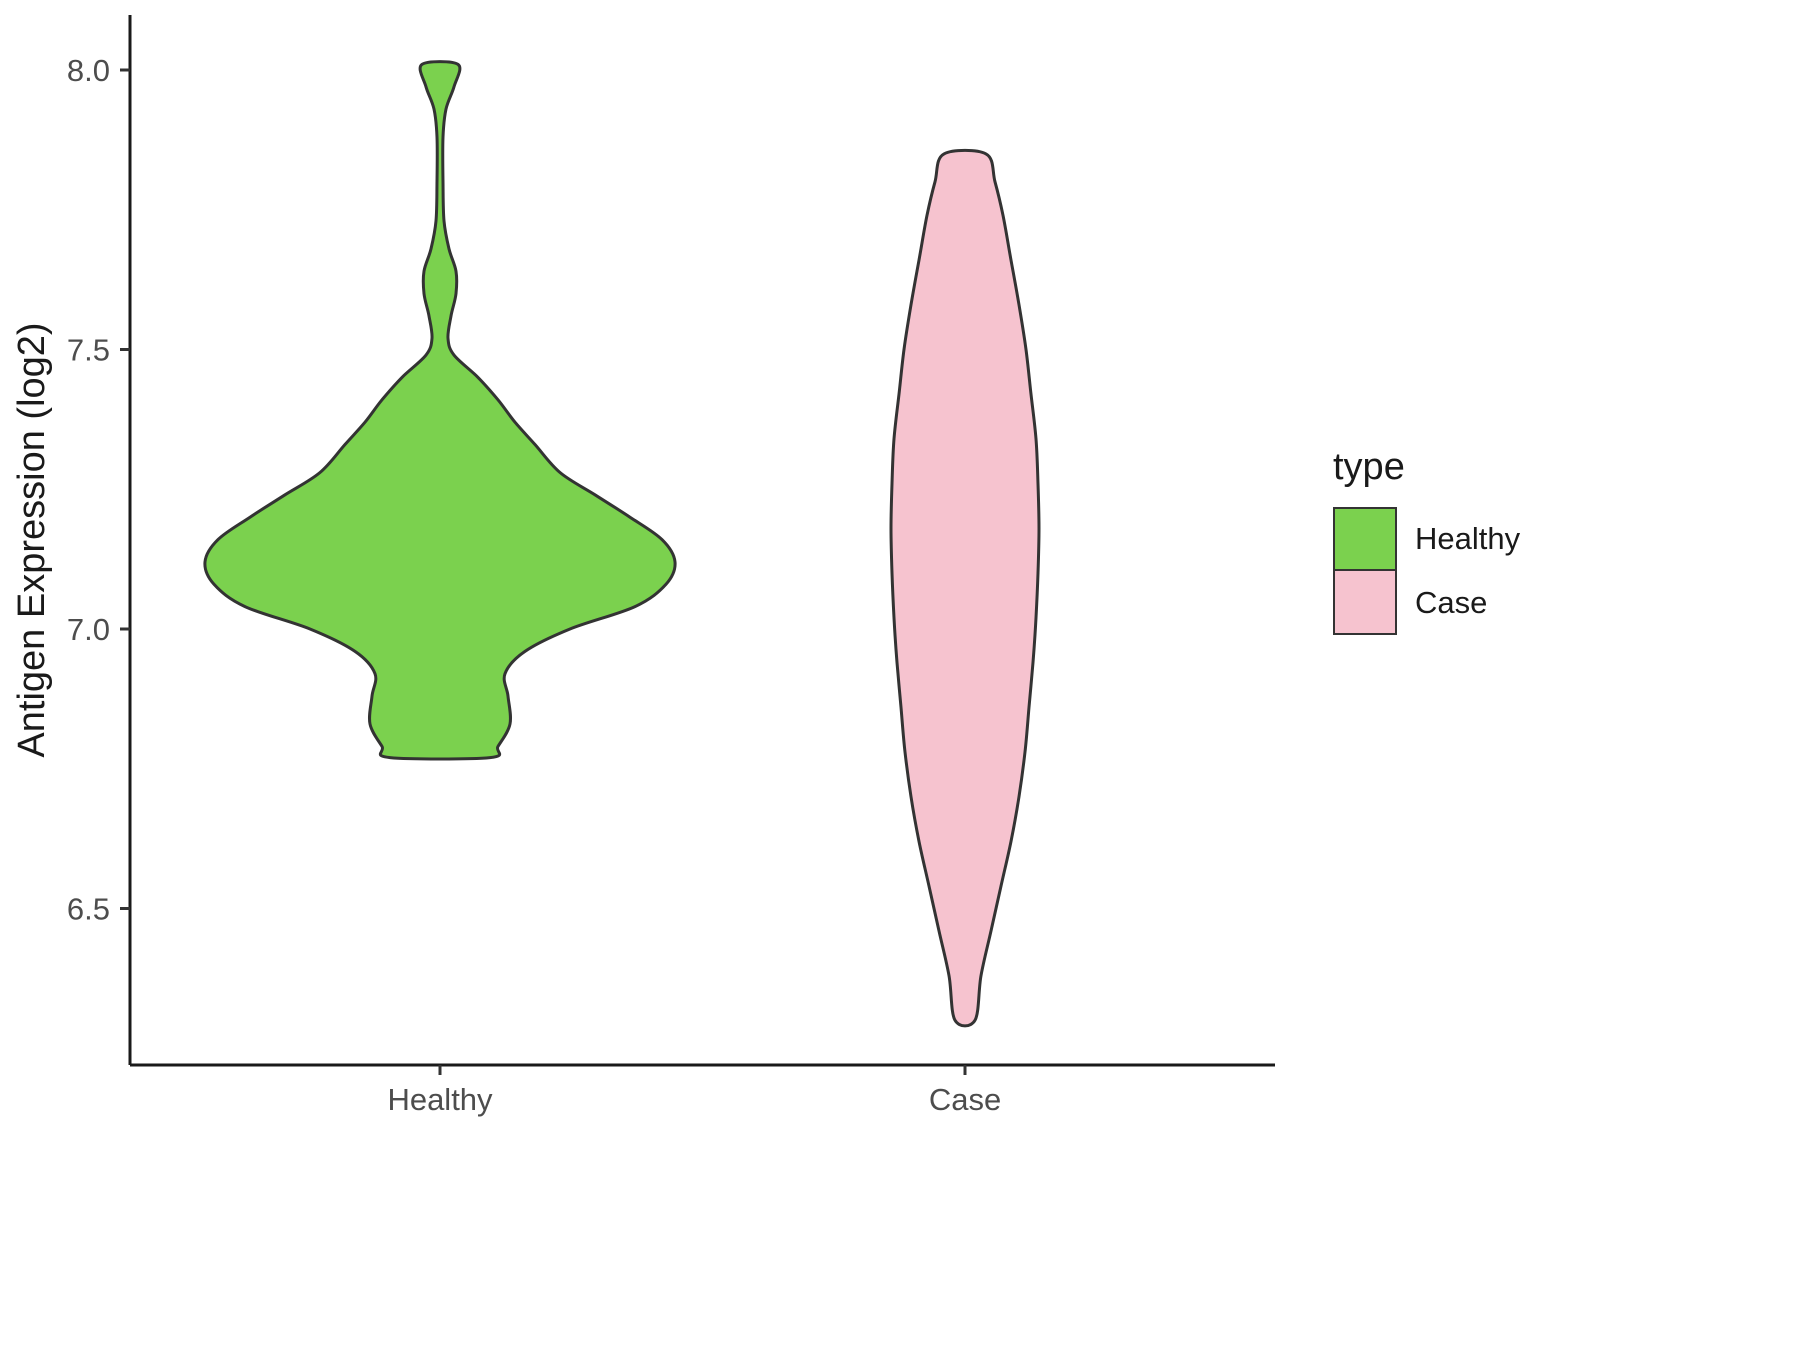 This screenshot has height=1350, width=1800. Describe the element at coordinates (1451, 602) in the screenshot. I see `legend-label-case: Case` at that location.